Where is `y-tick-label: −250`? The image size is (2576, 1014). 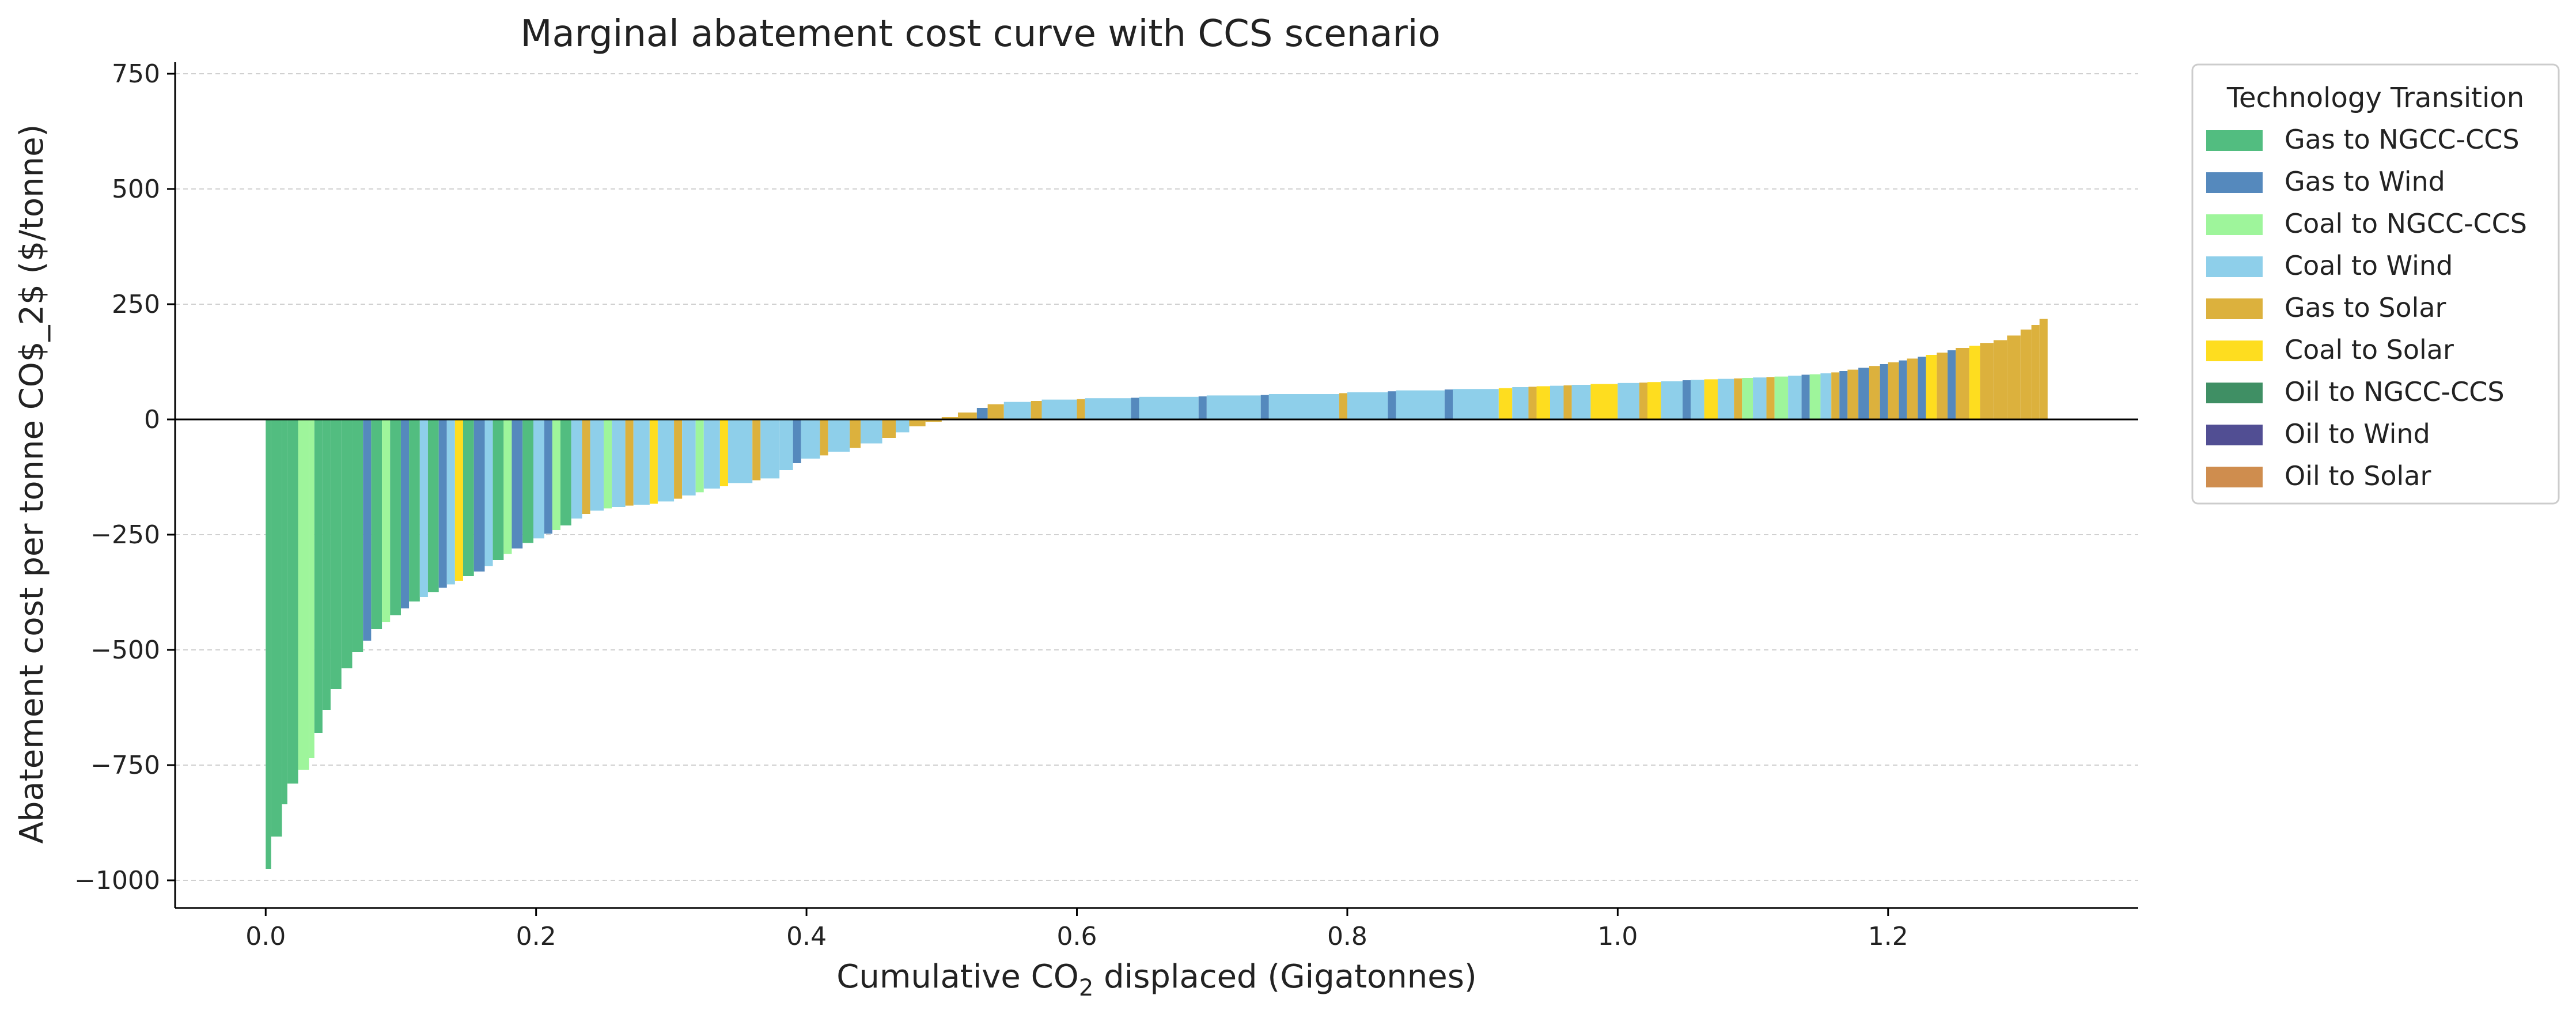 y-tick-label: −250 is located at coordinates (125, 535).